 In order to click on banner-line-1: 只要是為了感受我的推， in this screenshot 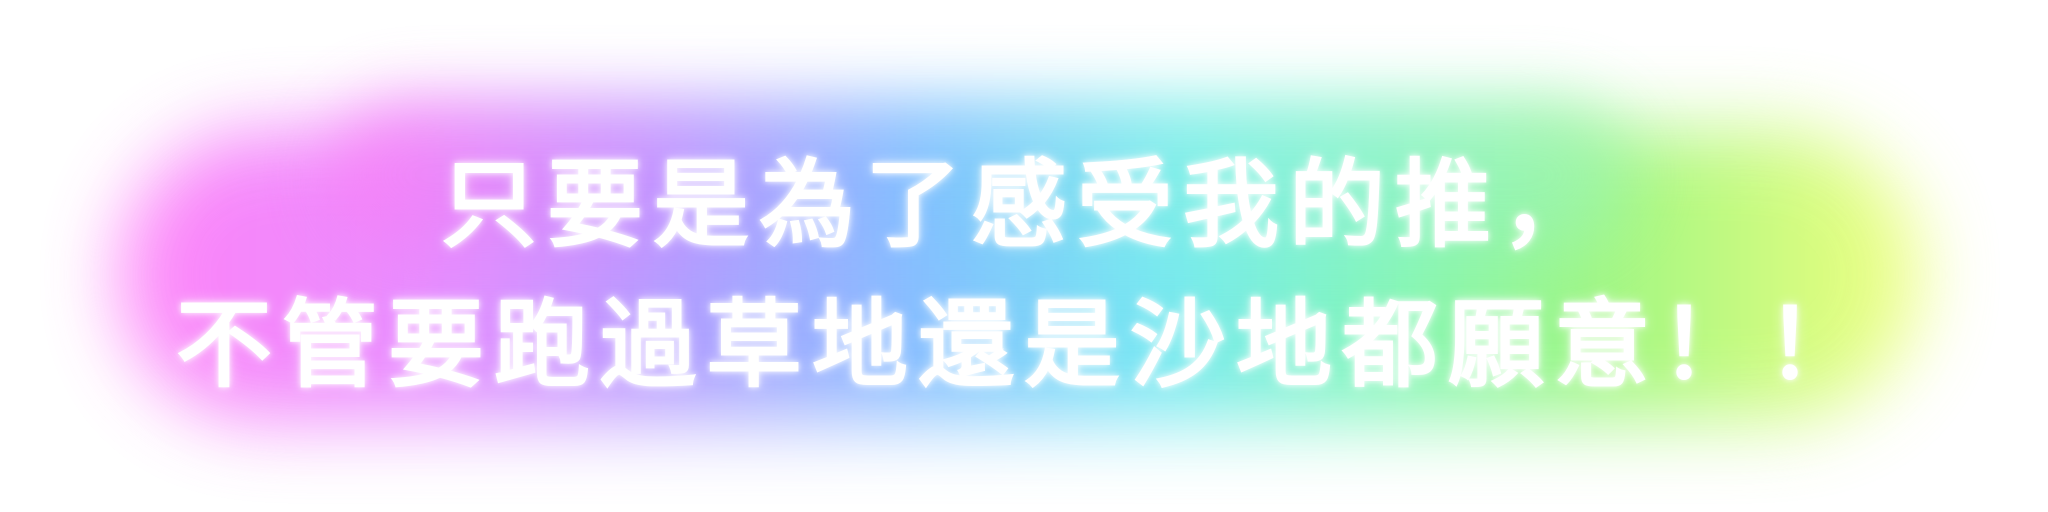, I will do `click(1024, 205)`.